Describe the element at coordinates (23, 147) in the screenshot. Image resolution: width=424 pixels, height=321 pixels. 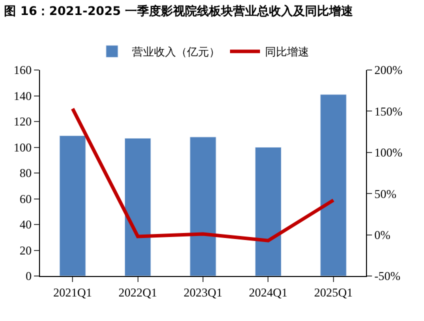
I see `y-tick-label: 100` at that location.